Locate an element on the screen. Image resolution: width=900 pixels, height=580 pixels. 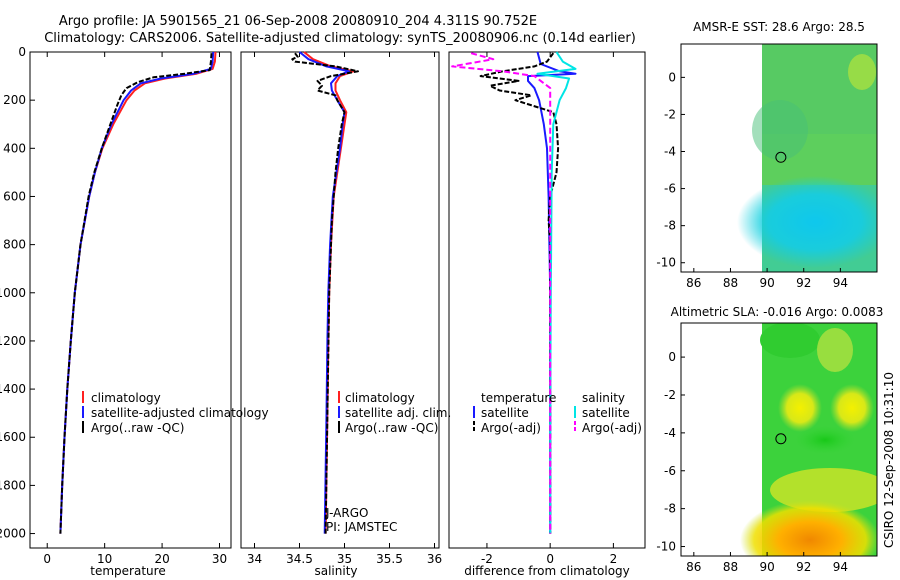
legend-label-sal-argo: Argo(-adj) is located at coordinates (612, 428).